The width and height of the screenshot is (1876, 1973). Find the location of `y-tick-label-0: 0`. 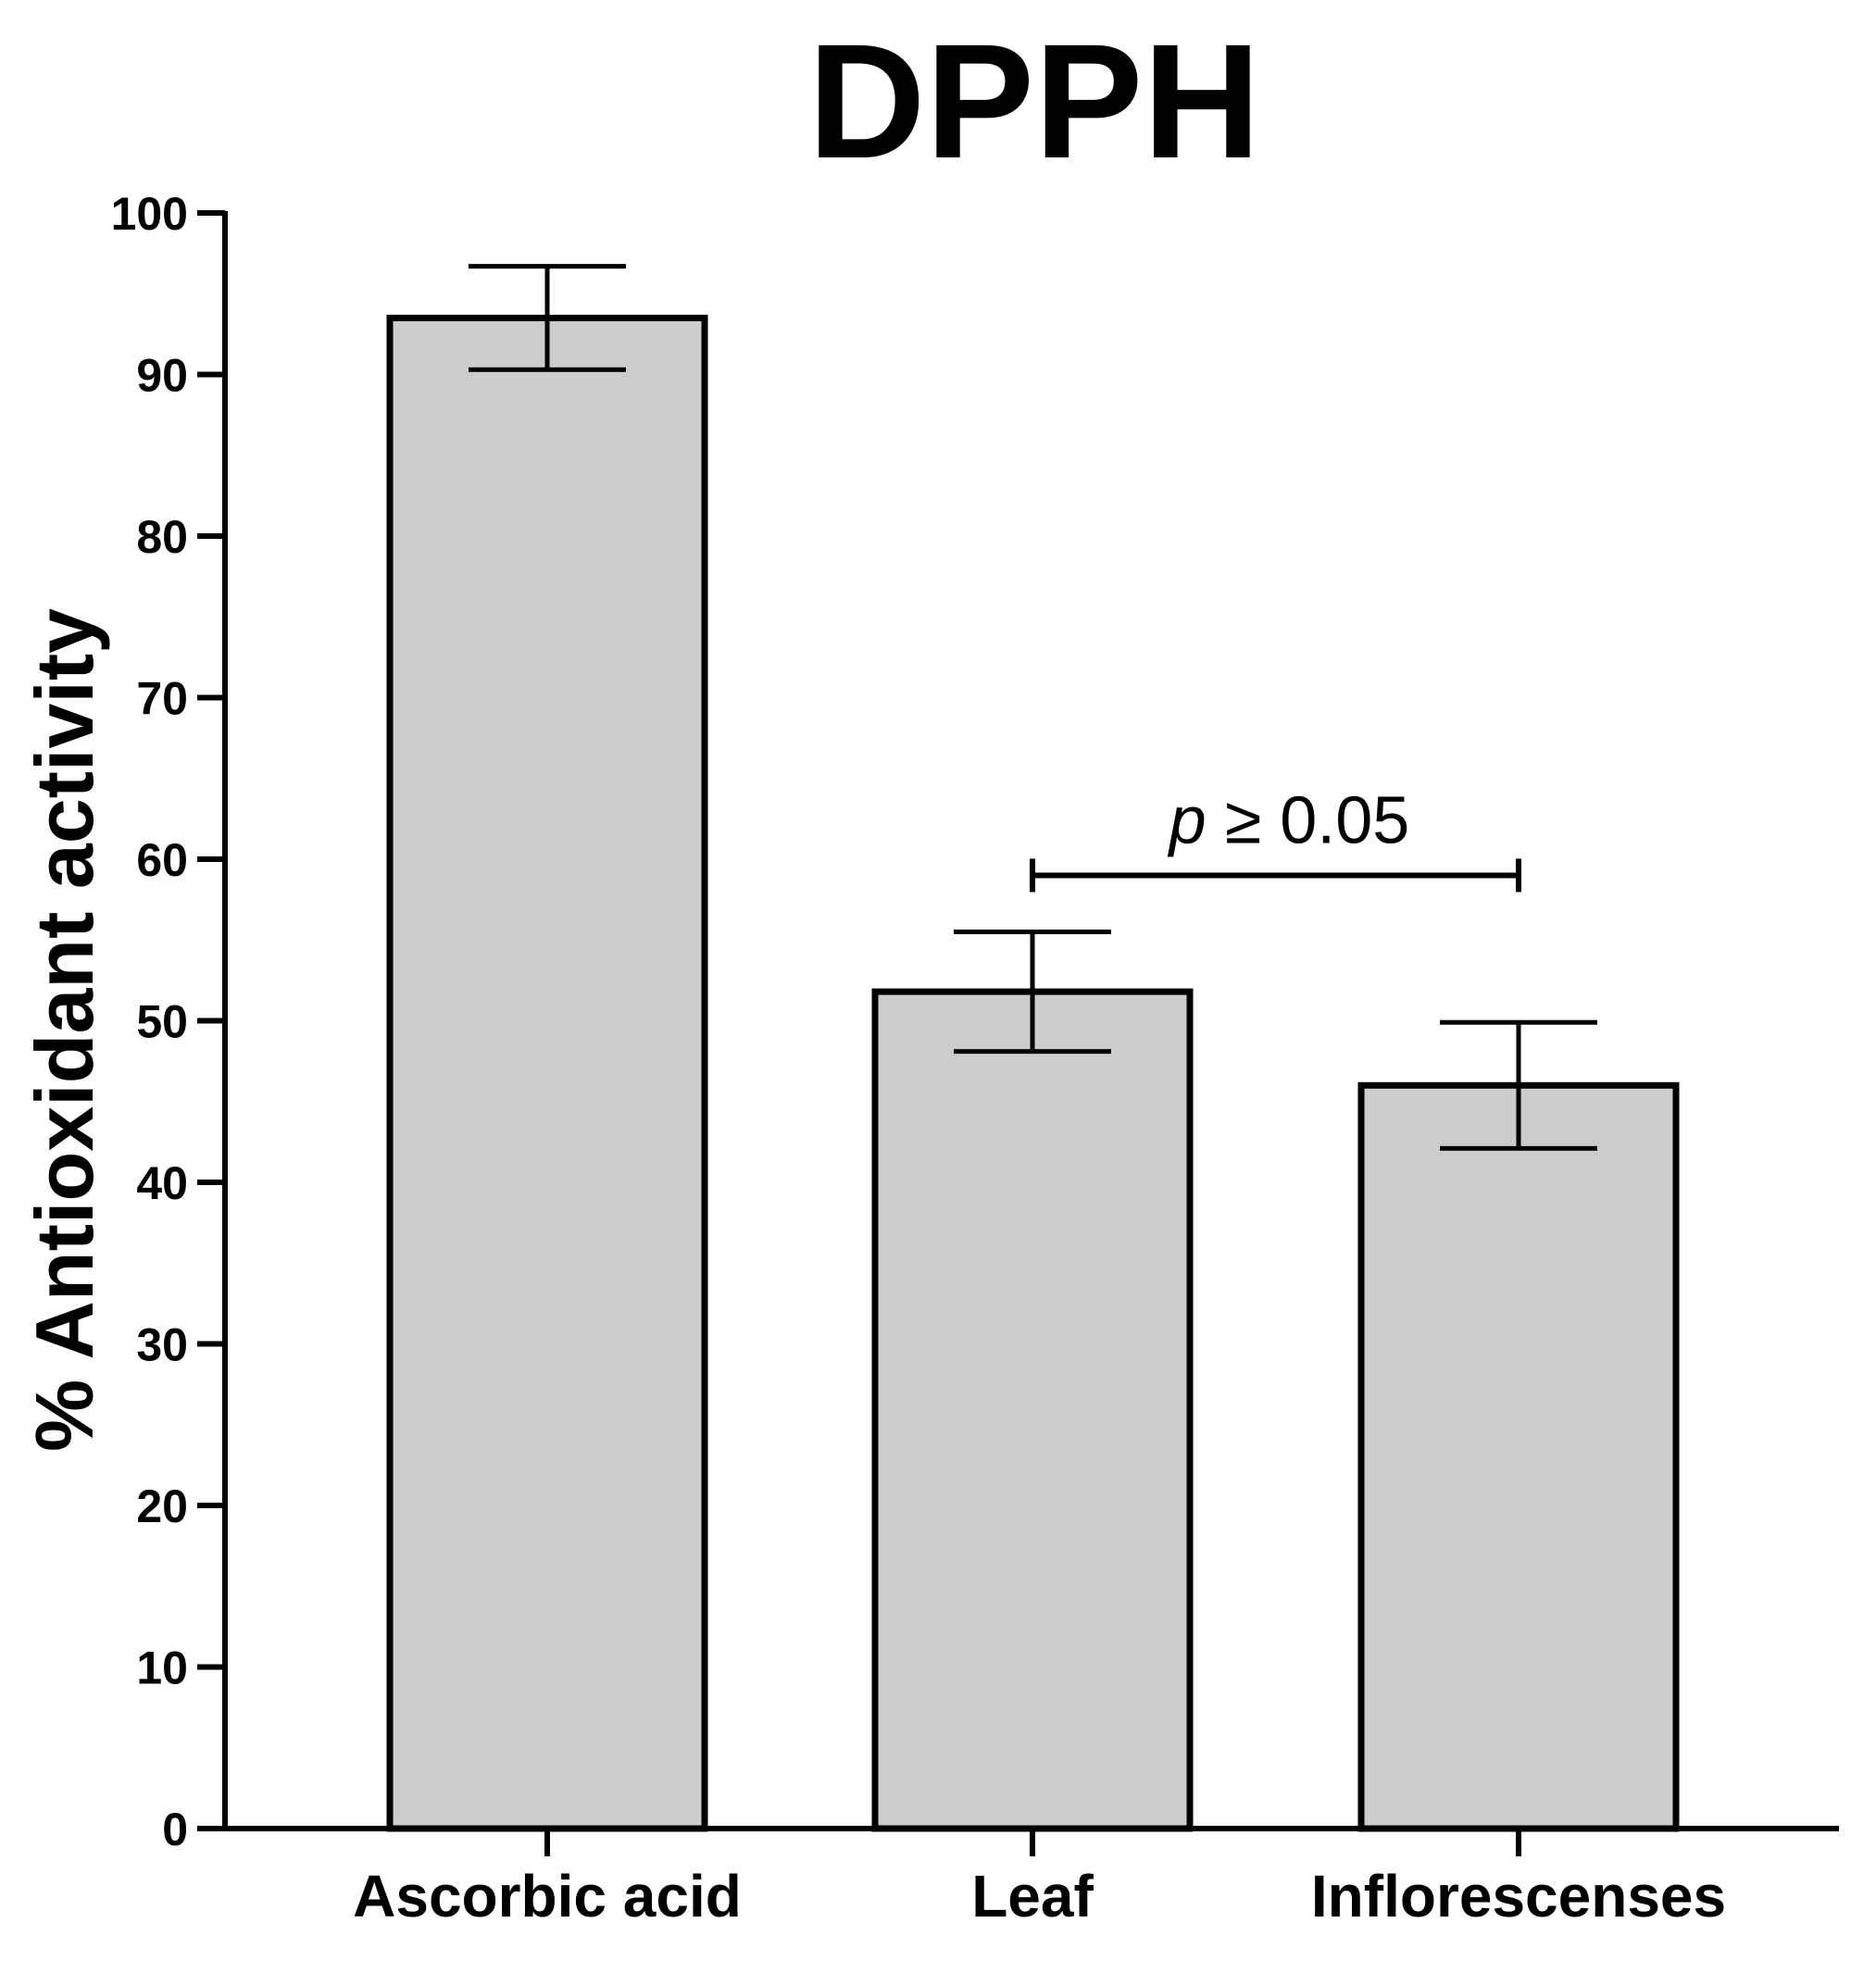

y-tick-label-0: 0 is located at coordinates (175, 1830).